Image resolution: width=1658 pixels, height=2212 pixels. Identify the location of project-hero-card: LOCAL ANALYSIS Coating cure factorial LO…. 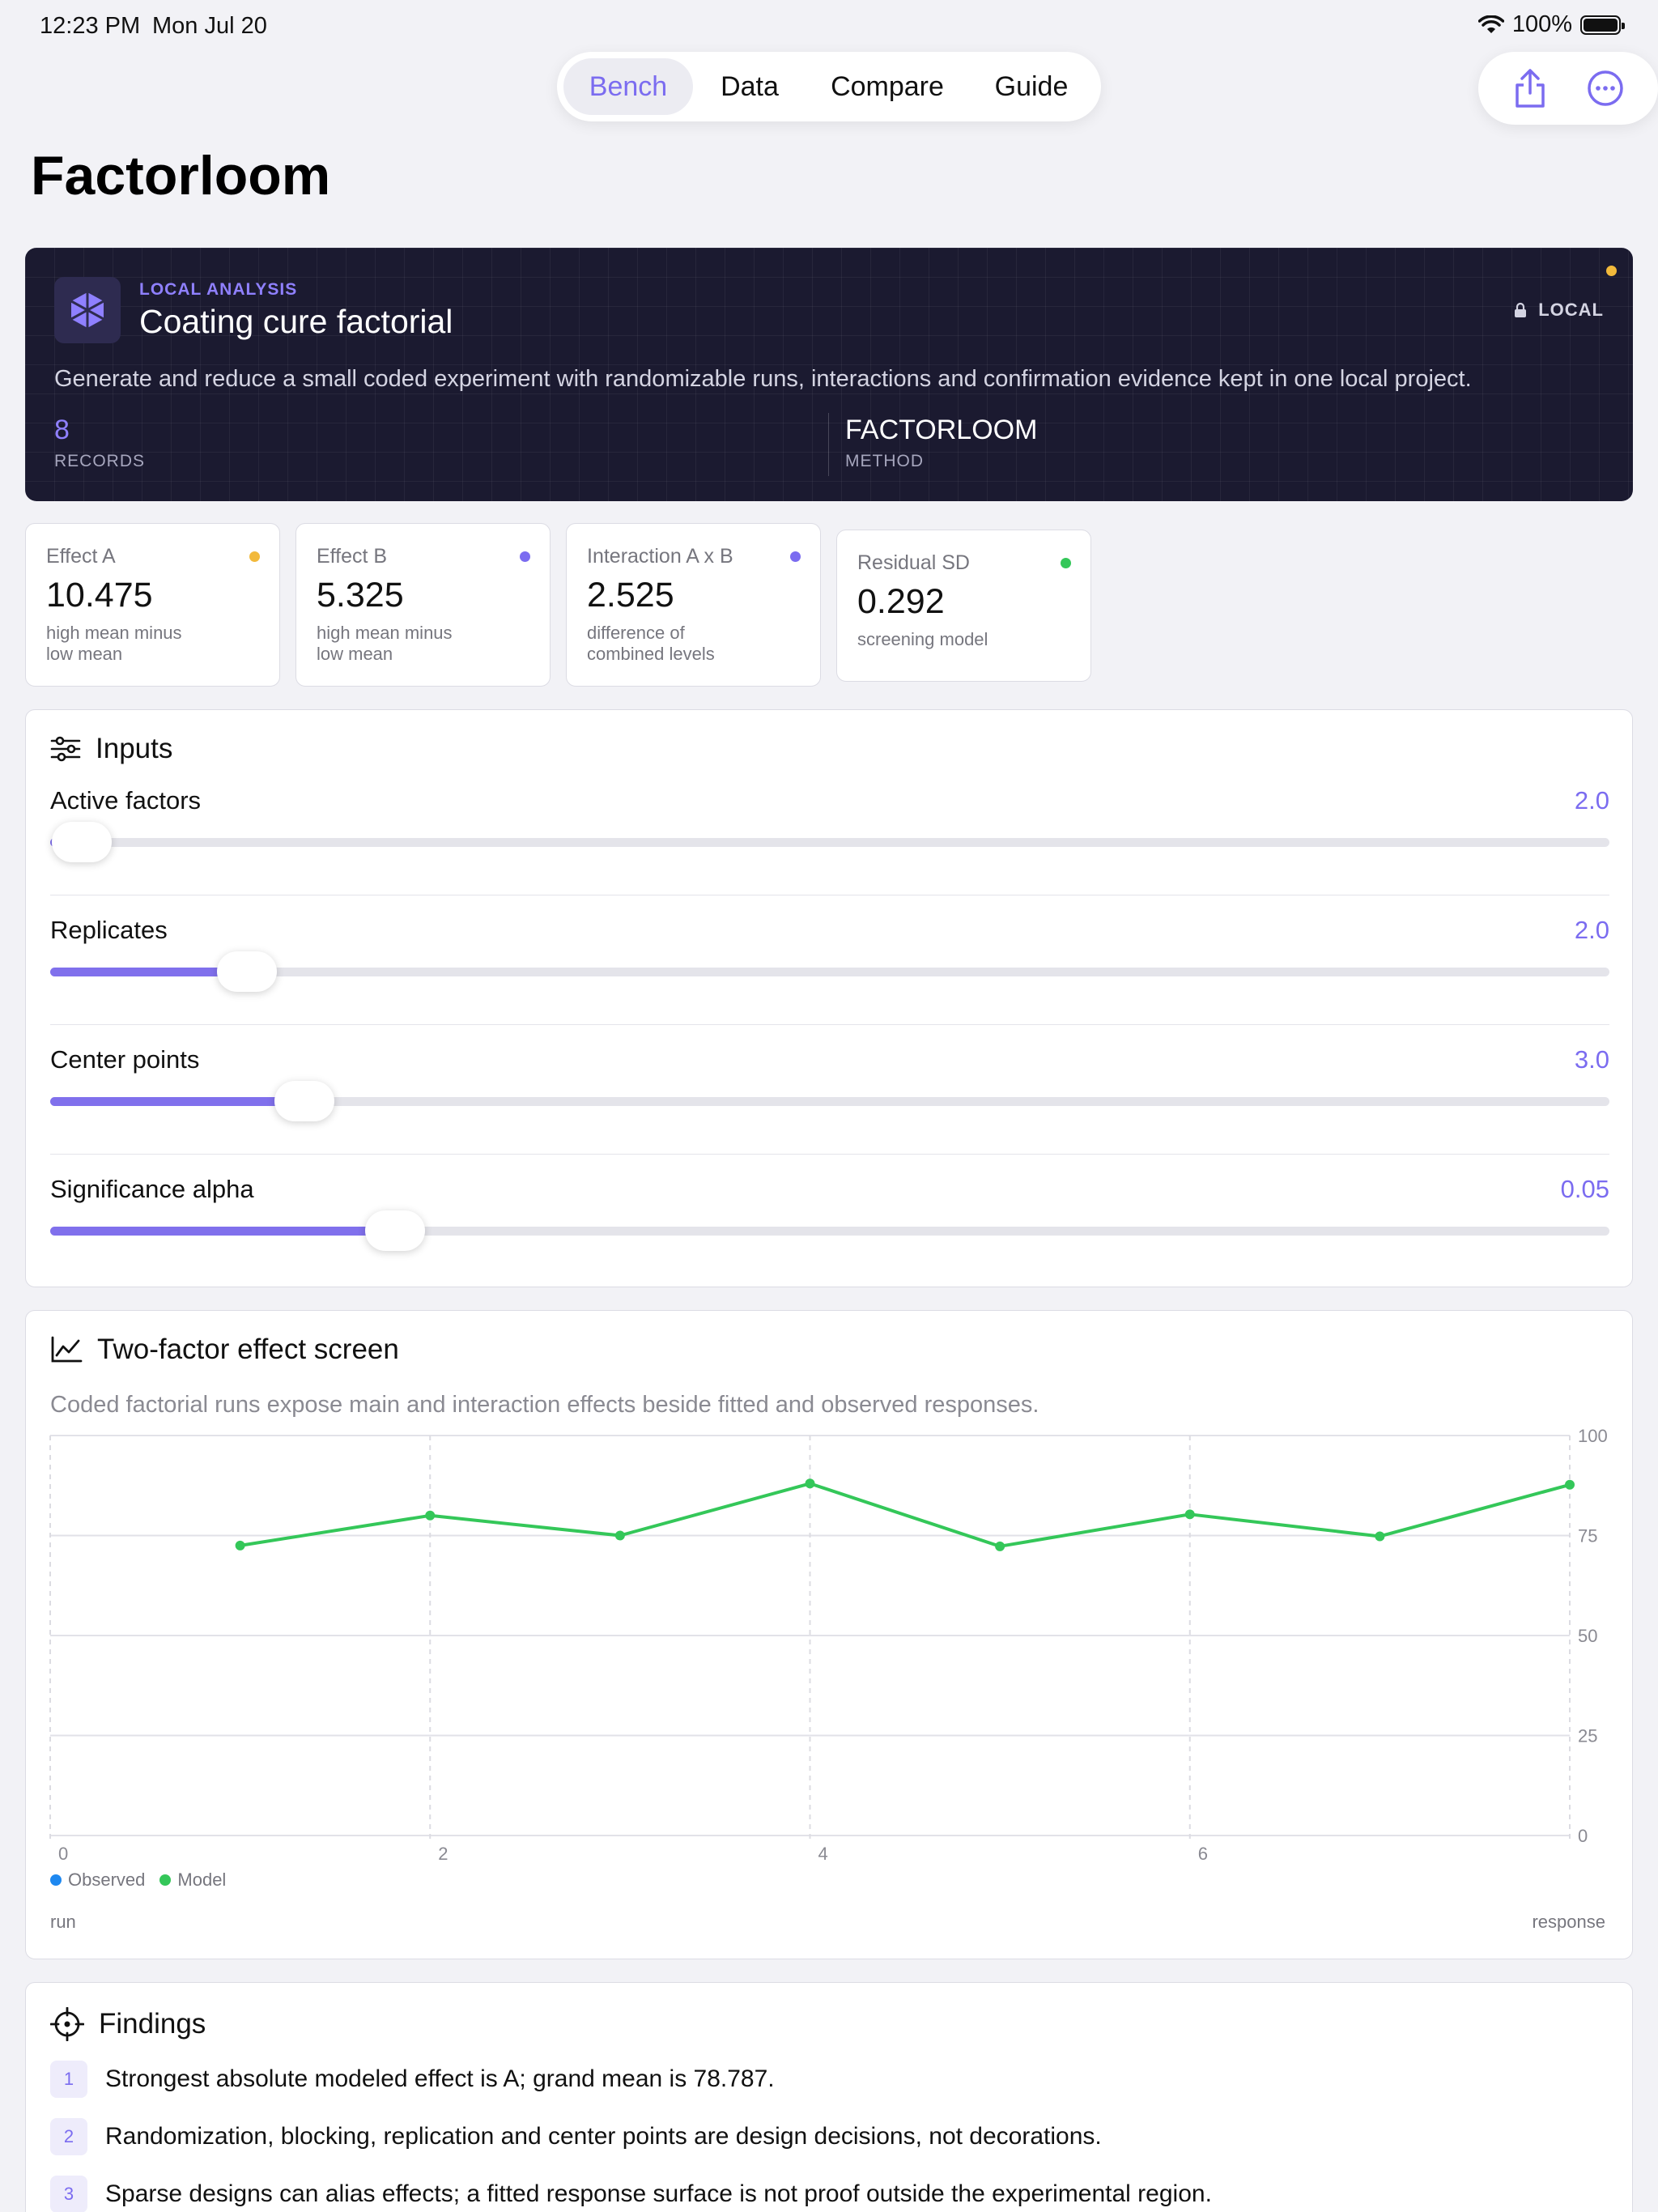
(829, 375).